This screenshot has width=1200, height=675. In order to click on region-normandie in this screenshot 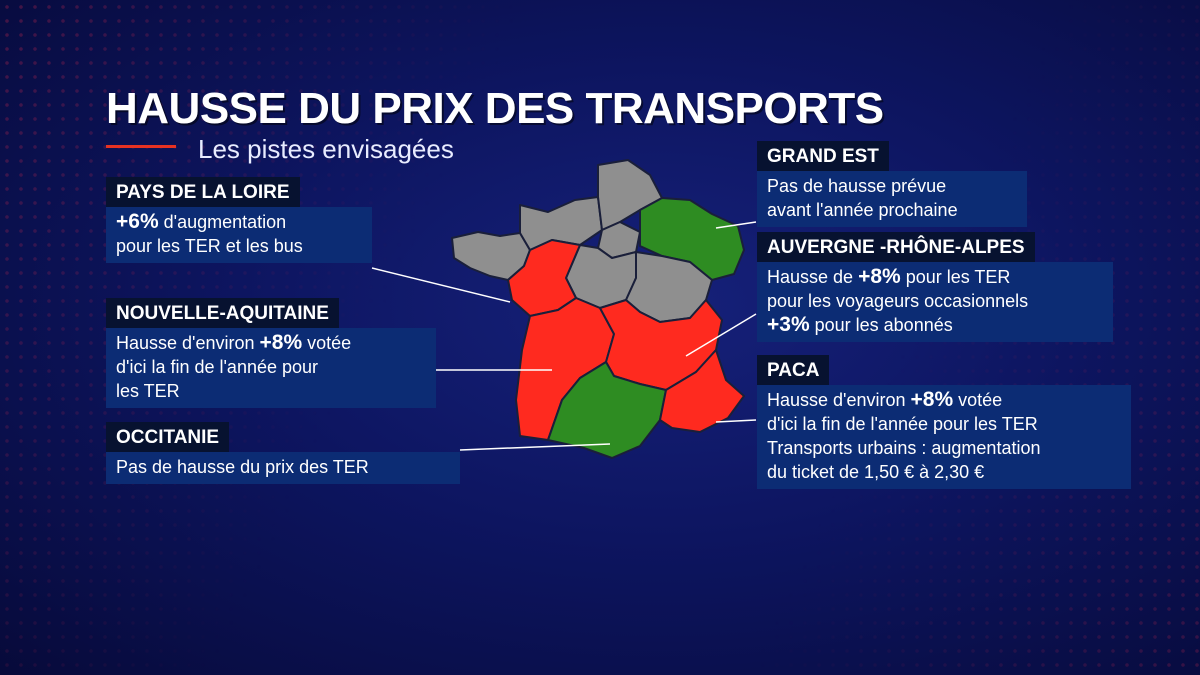, I will do `click(561, 223)`.